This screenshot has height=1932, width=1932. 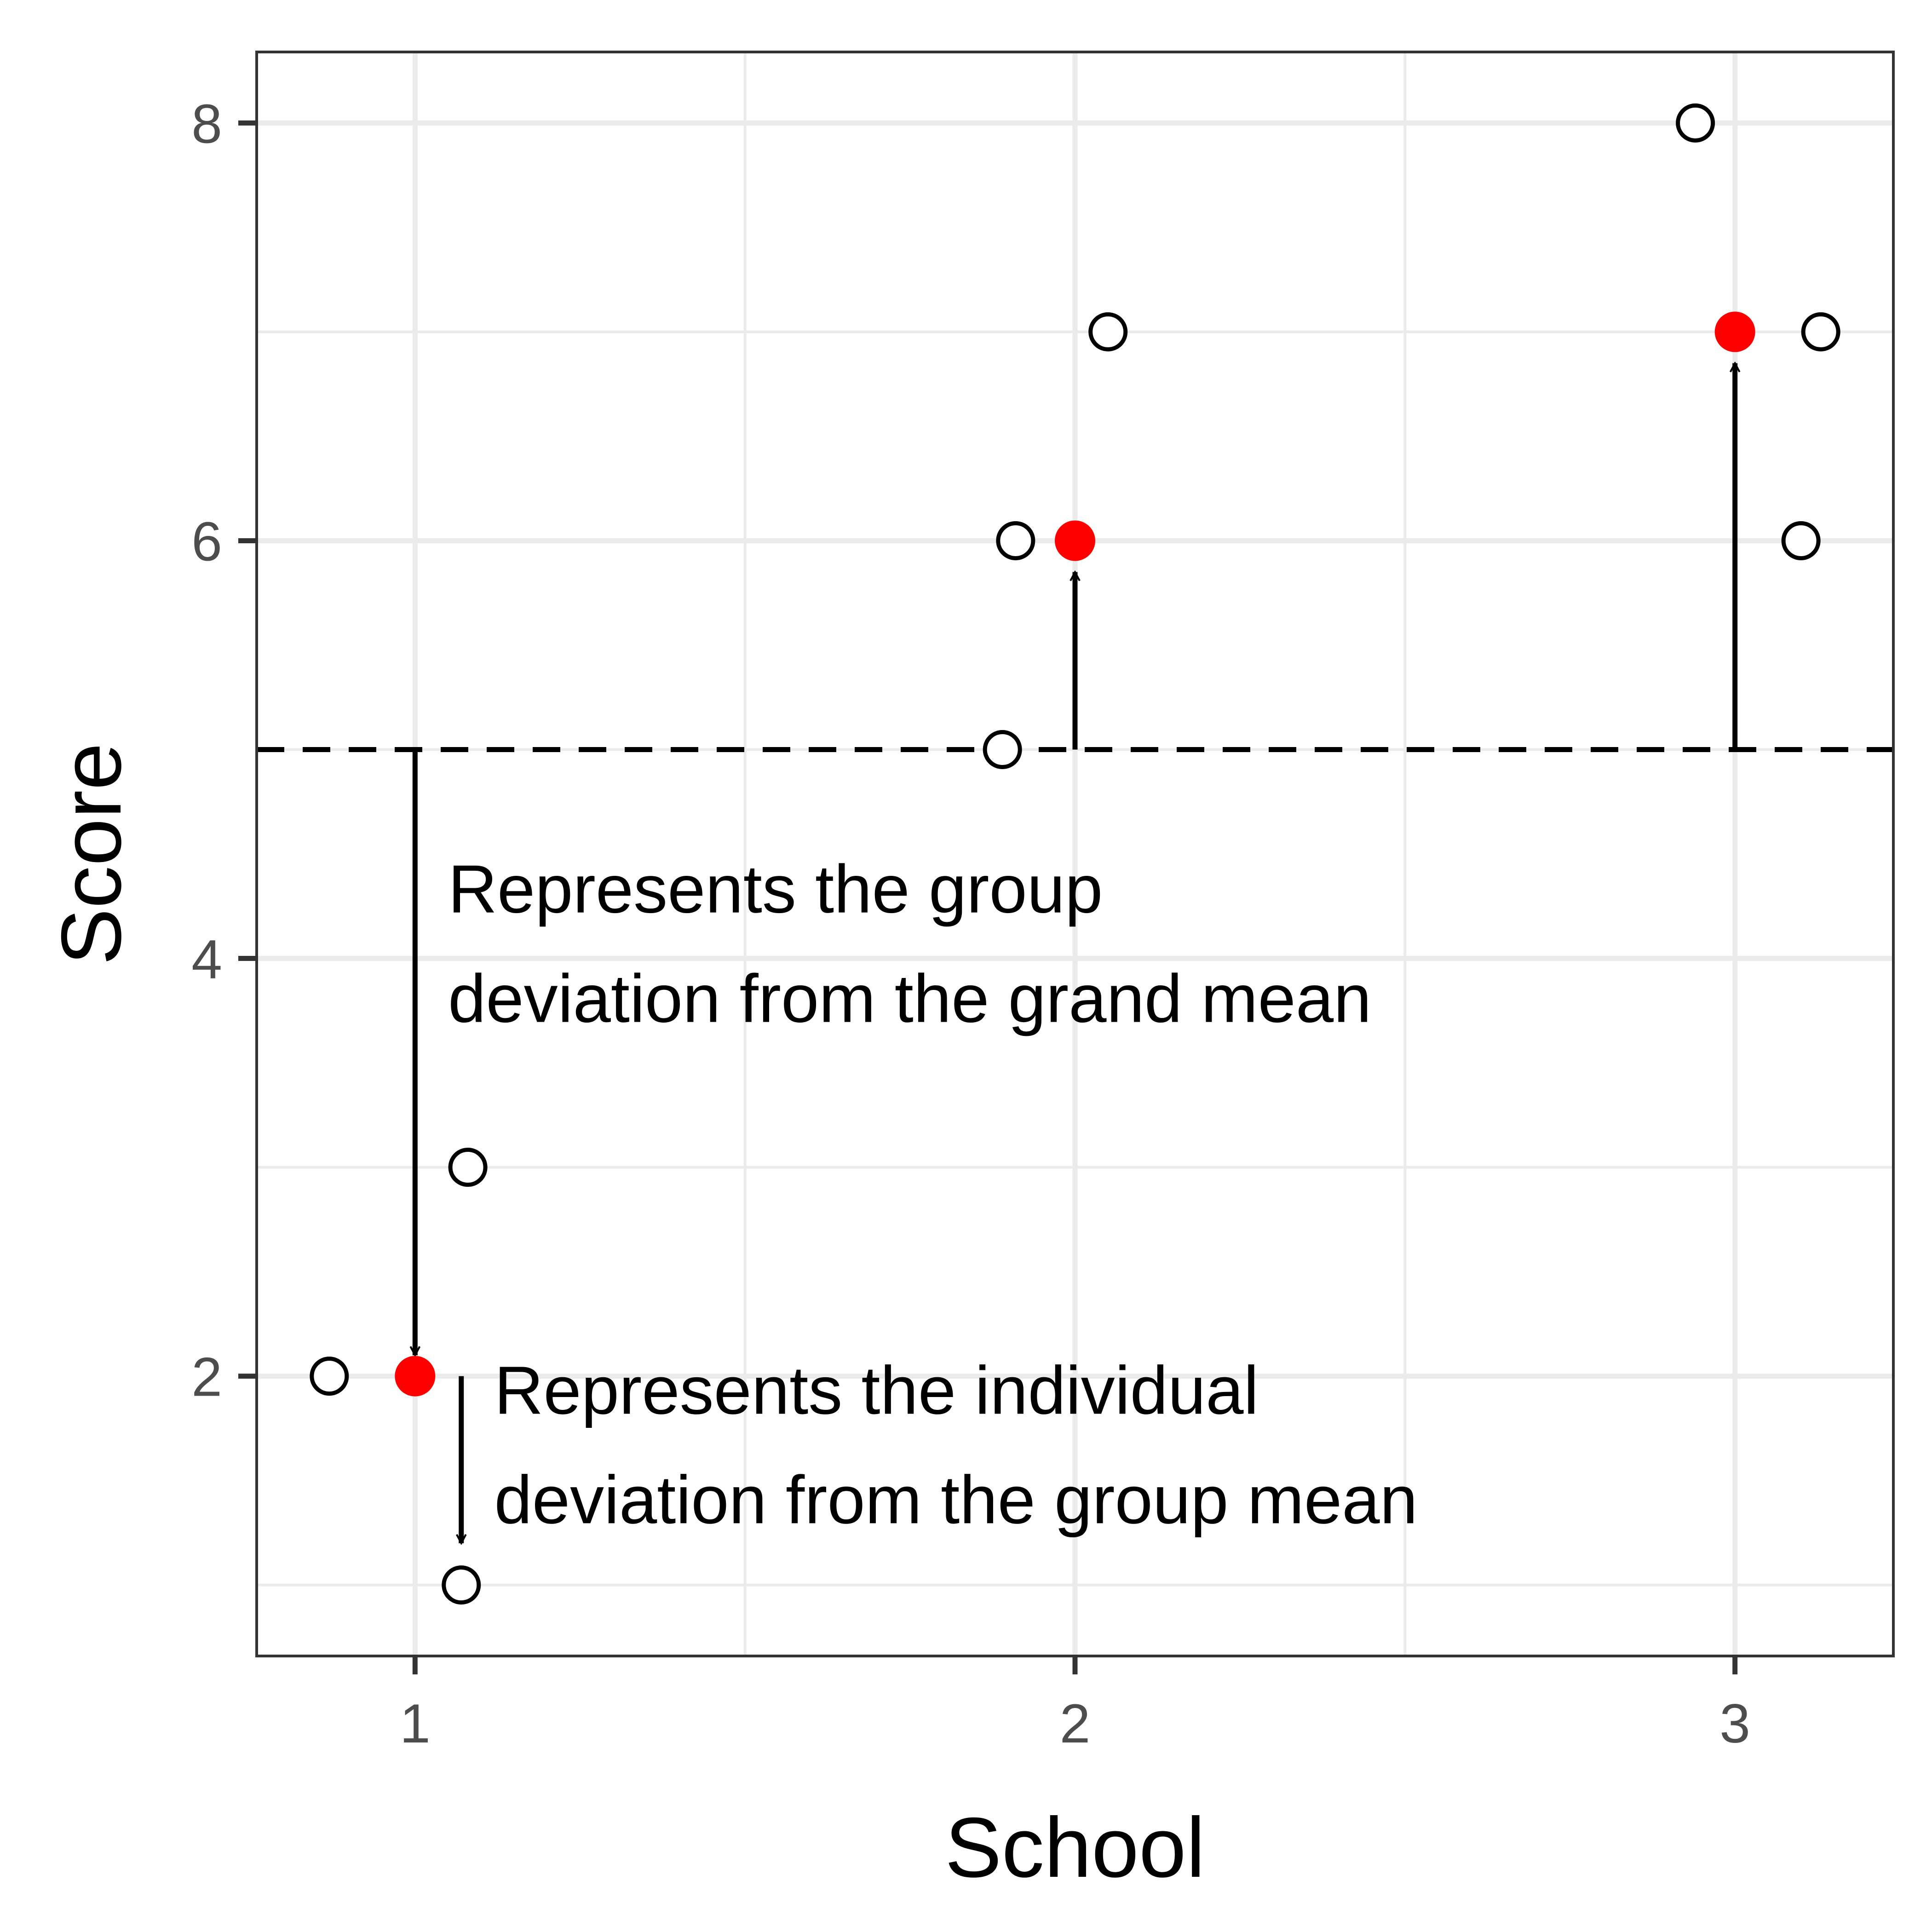 I want to click on y-tick-label: 6, so click(x=206, y=541).